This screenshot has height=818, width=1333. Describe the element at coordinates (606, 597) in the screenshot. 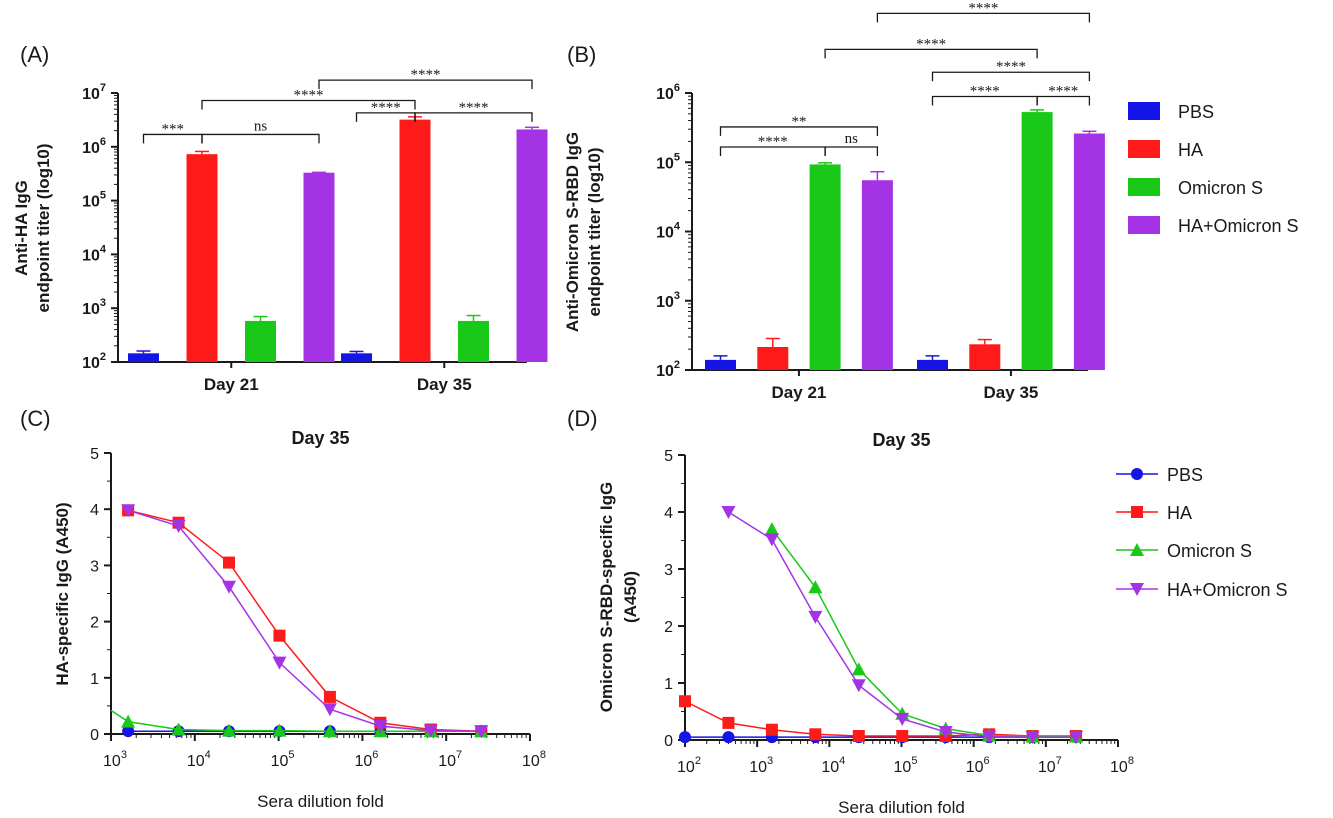

I see `y-axis-title-line: Omicron S-RBD-specific IgG` at that location.